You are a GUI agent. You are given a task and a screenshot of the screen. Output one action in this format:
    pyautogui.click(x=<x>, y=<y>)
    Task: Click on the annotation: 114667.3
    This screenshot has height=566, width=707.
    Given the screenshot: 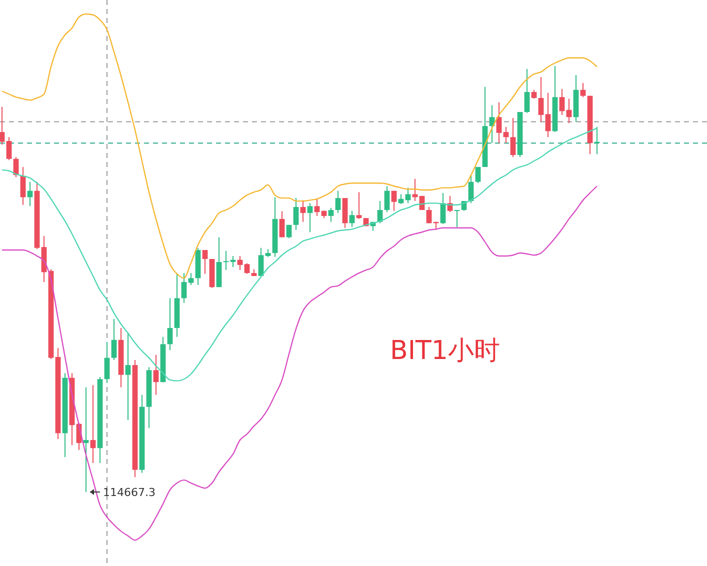 What is the action you would take?
    pyautogui.click(x=129, y=492)
    